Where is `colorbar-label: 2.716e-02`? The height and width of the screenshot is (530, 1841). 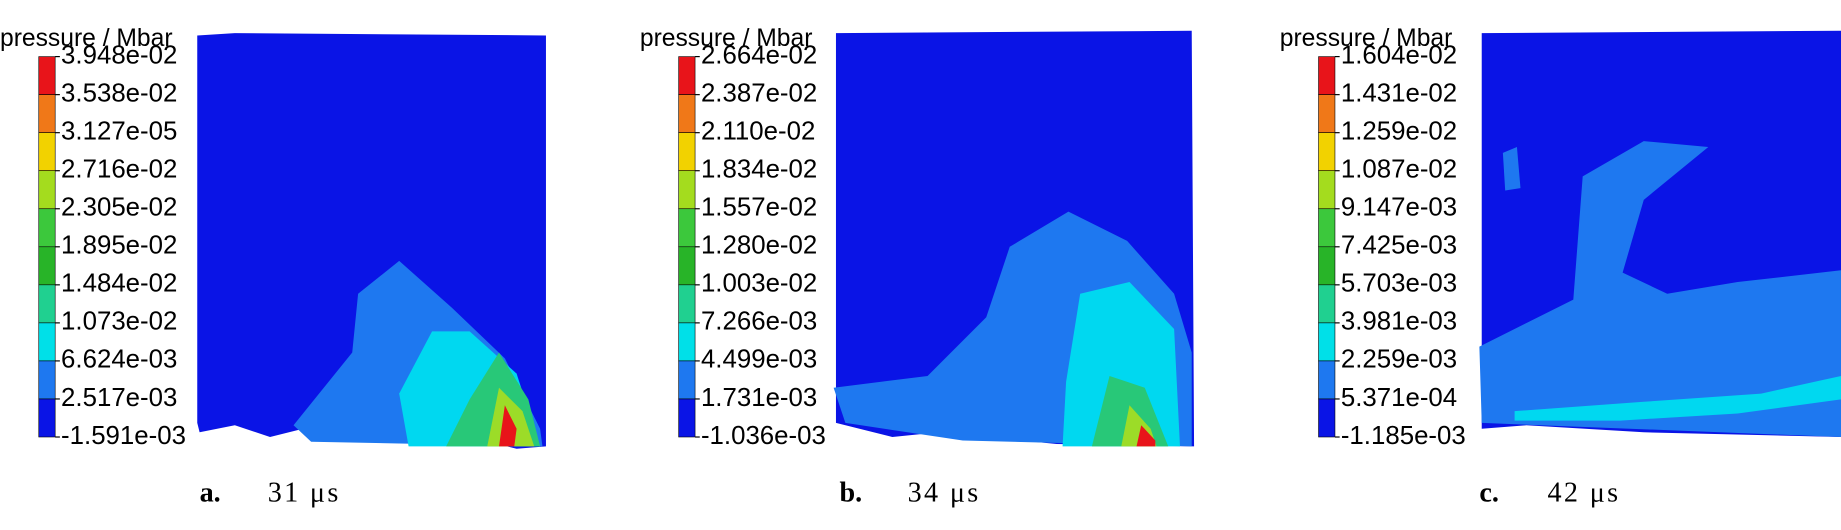 colorbar-label: 2.716e-02 is located at coordinates (119, 170).